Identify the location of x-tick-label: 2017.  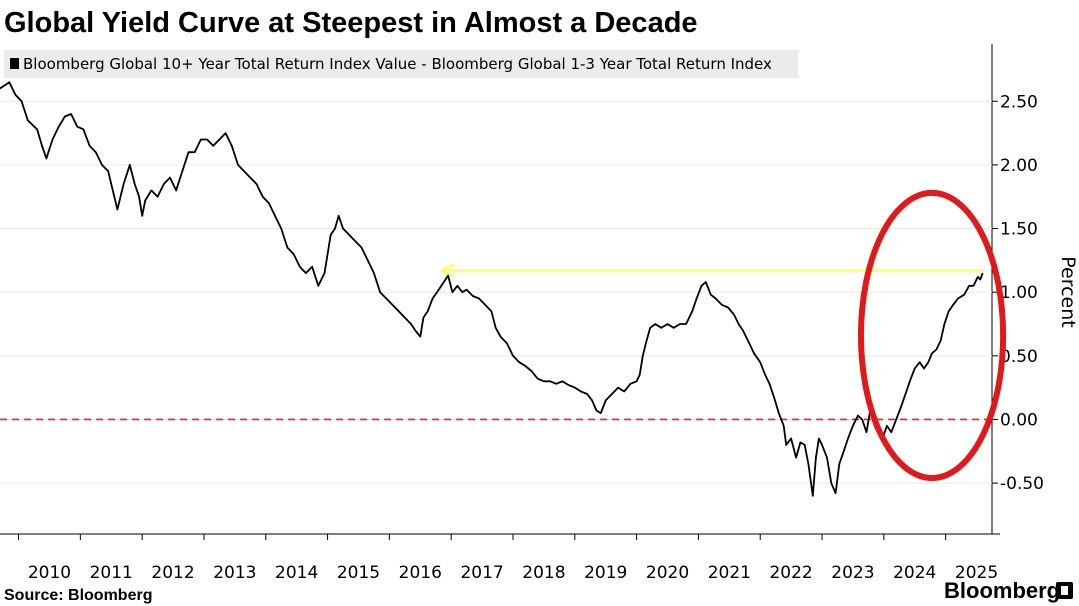
(481, 573).